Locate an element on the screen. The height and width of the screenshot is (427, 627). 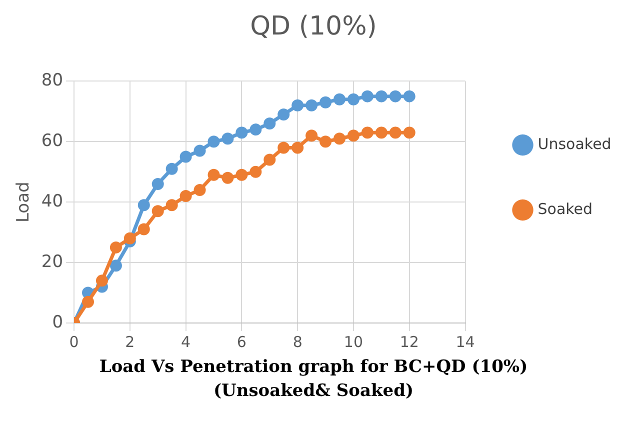
text: (Unsoaked& Soaked) is located at coordinates (313, 391).